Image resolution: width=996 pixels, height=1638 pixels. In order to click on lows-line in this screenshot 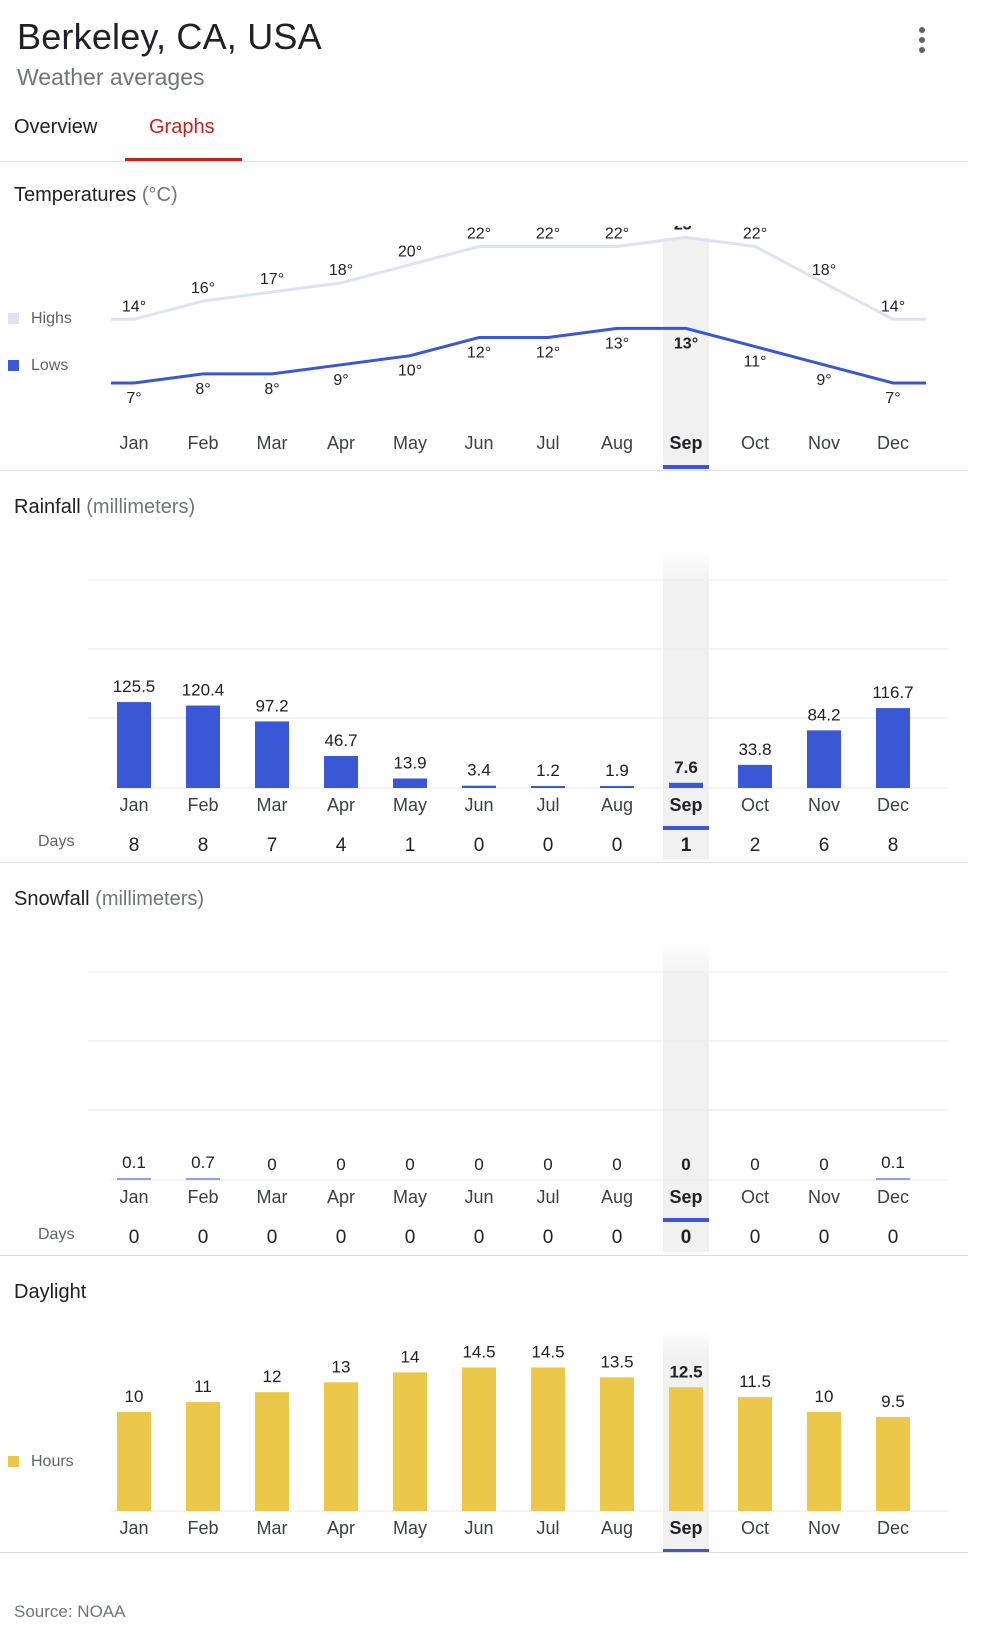, I will do `click(518, 355)`.